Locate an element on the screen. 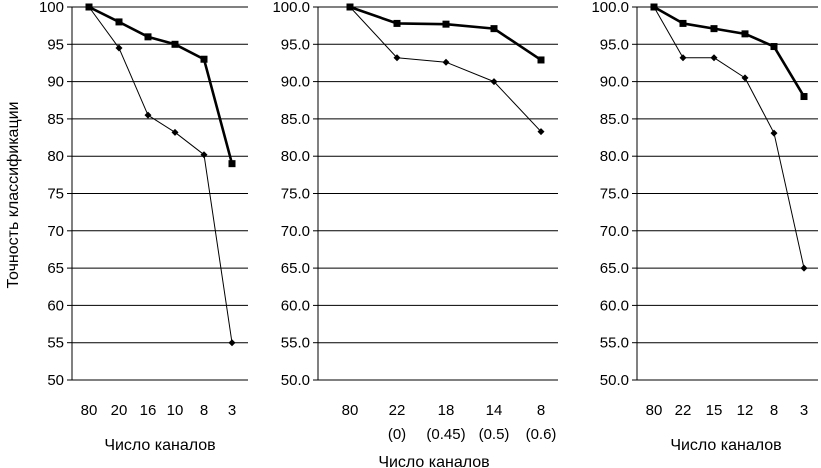 Image resolution: width=821 pixels, height=468 pixels. y-tick-label: 50 is located at coordinates (55, 380).